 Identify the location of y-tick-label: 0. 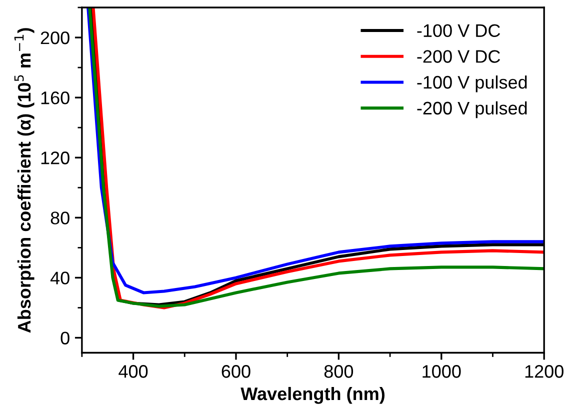
(65, 338).